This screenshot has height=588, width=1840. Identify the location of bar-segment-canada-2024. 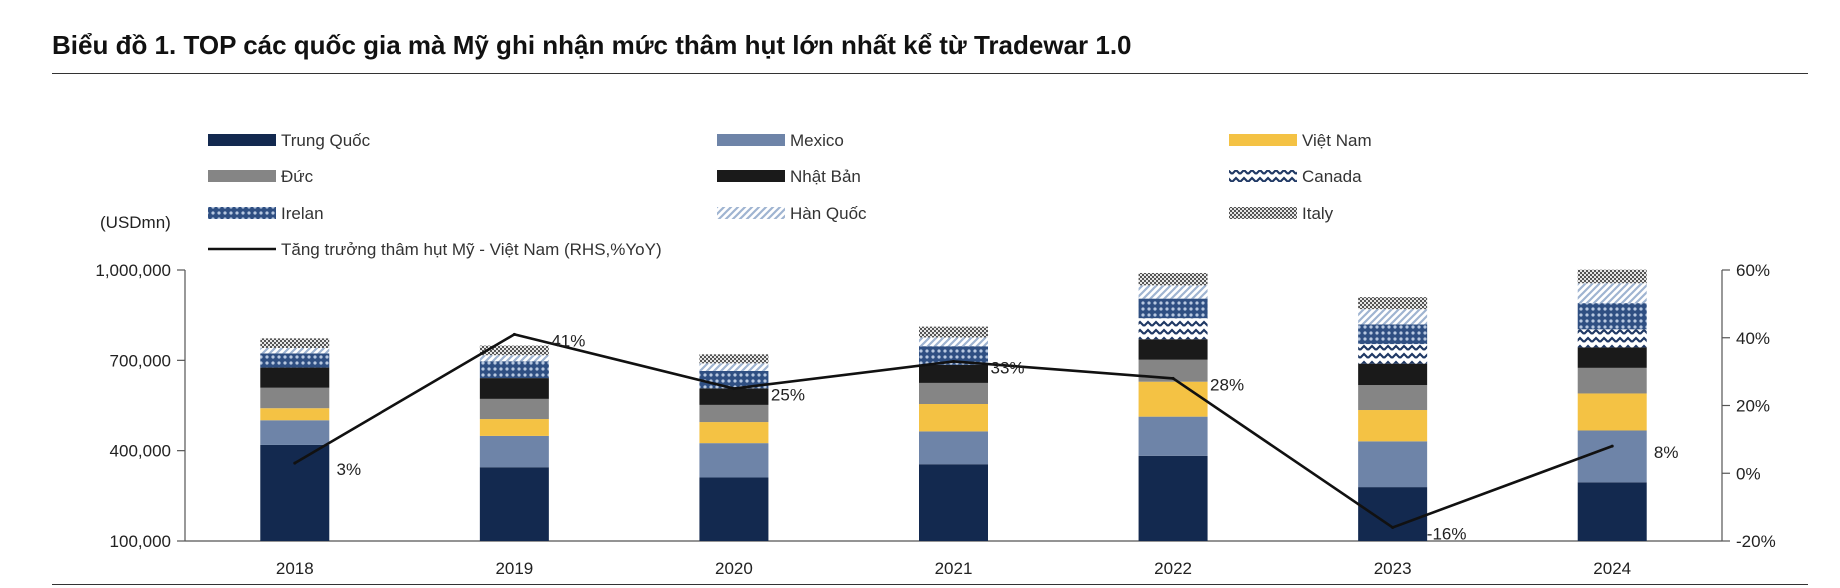
(1612, 338).